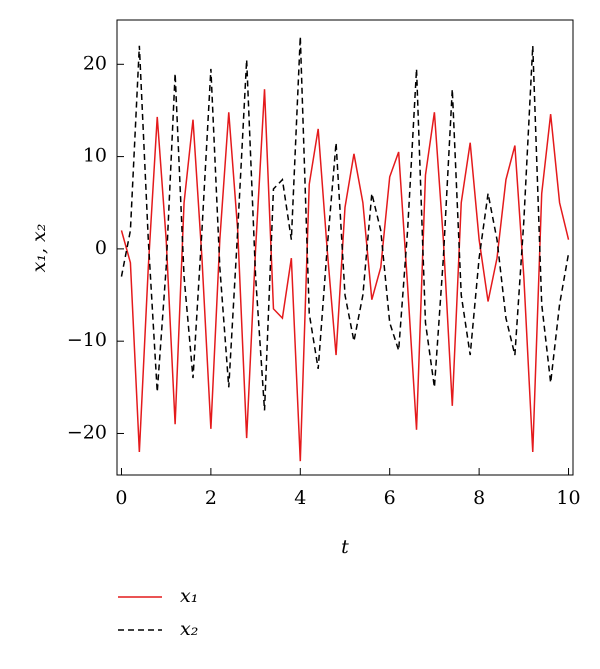 This screenshot has width=600, height=669. What do you see at coordinates (87, 432) in the screenshot?
I see `y-tick-label: −20` at bounding box center [87, 432].